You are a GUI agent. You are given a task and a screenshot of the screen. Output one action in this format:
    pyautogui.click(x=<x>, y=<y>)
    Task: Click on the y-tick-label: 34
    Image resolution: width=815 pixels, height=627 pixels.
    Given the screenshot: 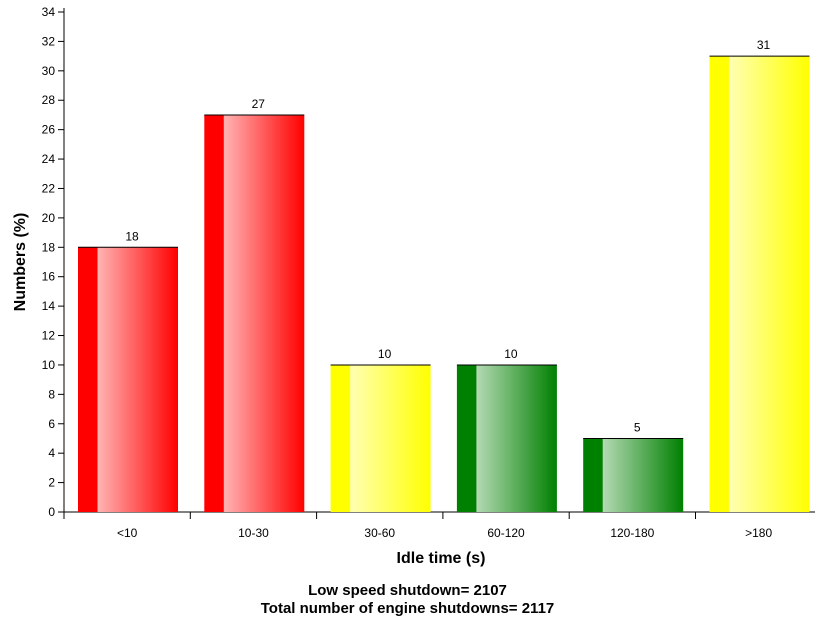 What is the action you would take?
    pyautogui.click(x=49, y=12)
    